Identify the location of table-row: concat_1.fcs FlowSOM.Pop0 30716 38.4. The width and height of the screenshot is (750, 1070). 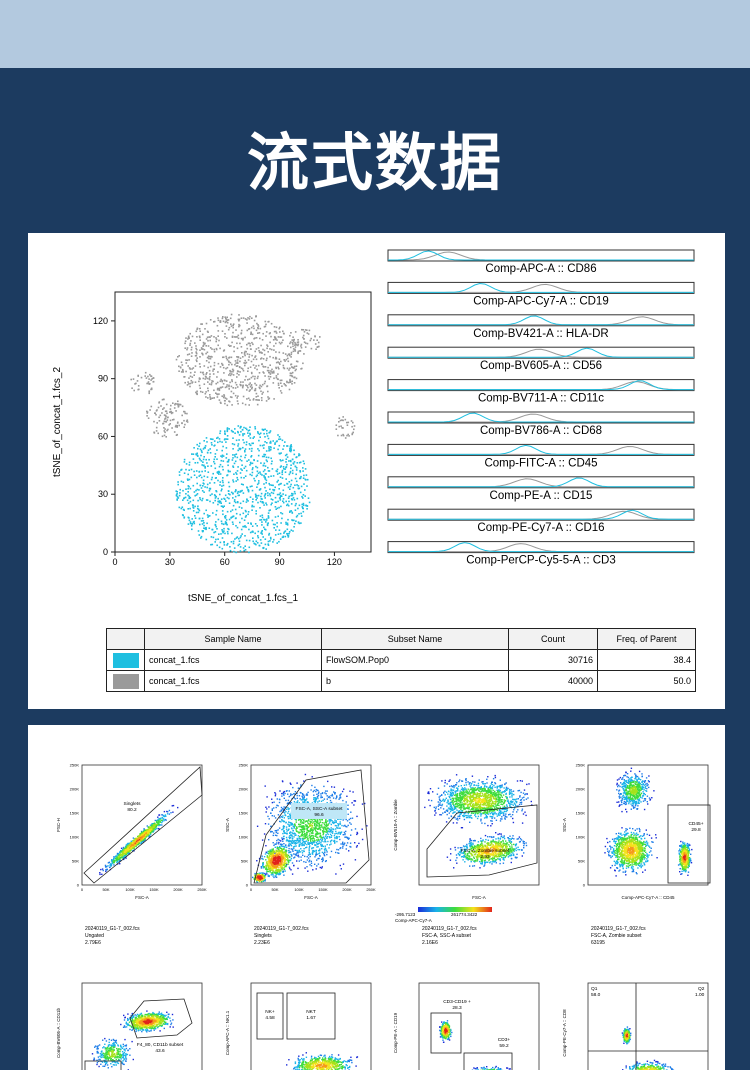
(401, 660).